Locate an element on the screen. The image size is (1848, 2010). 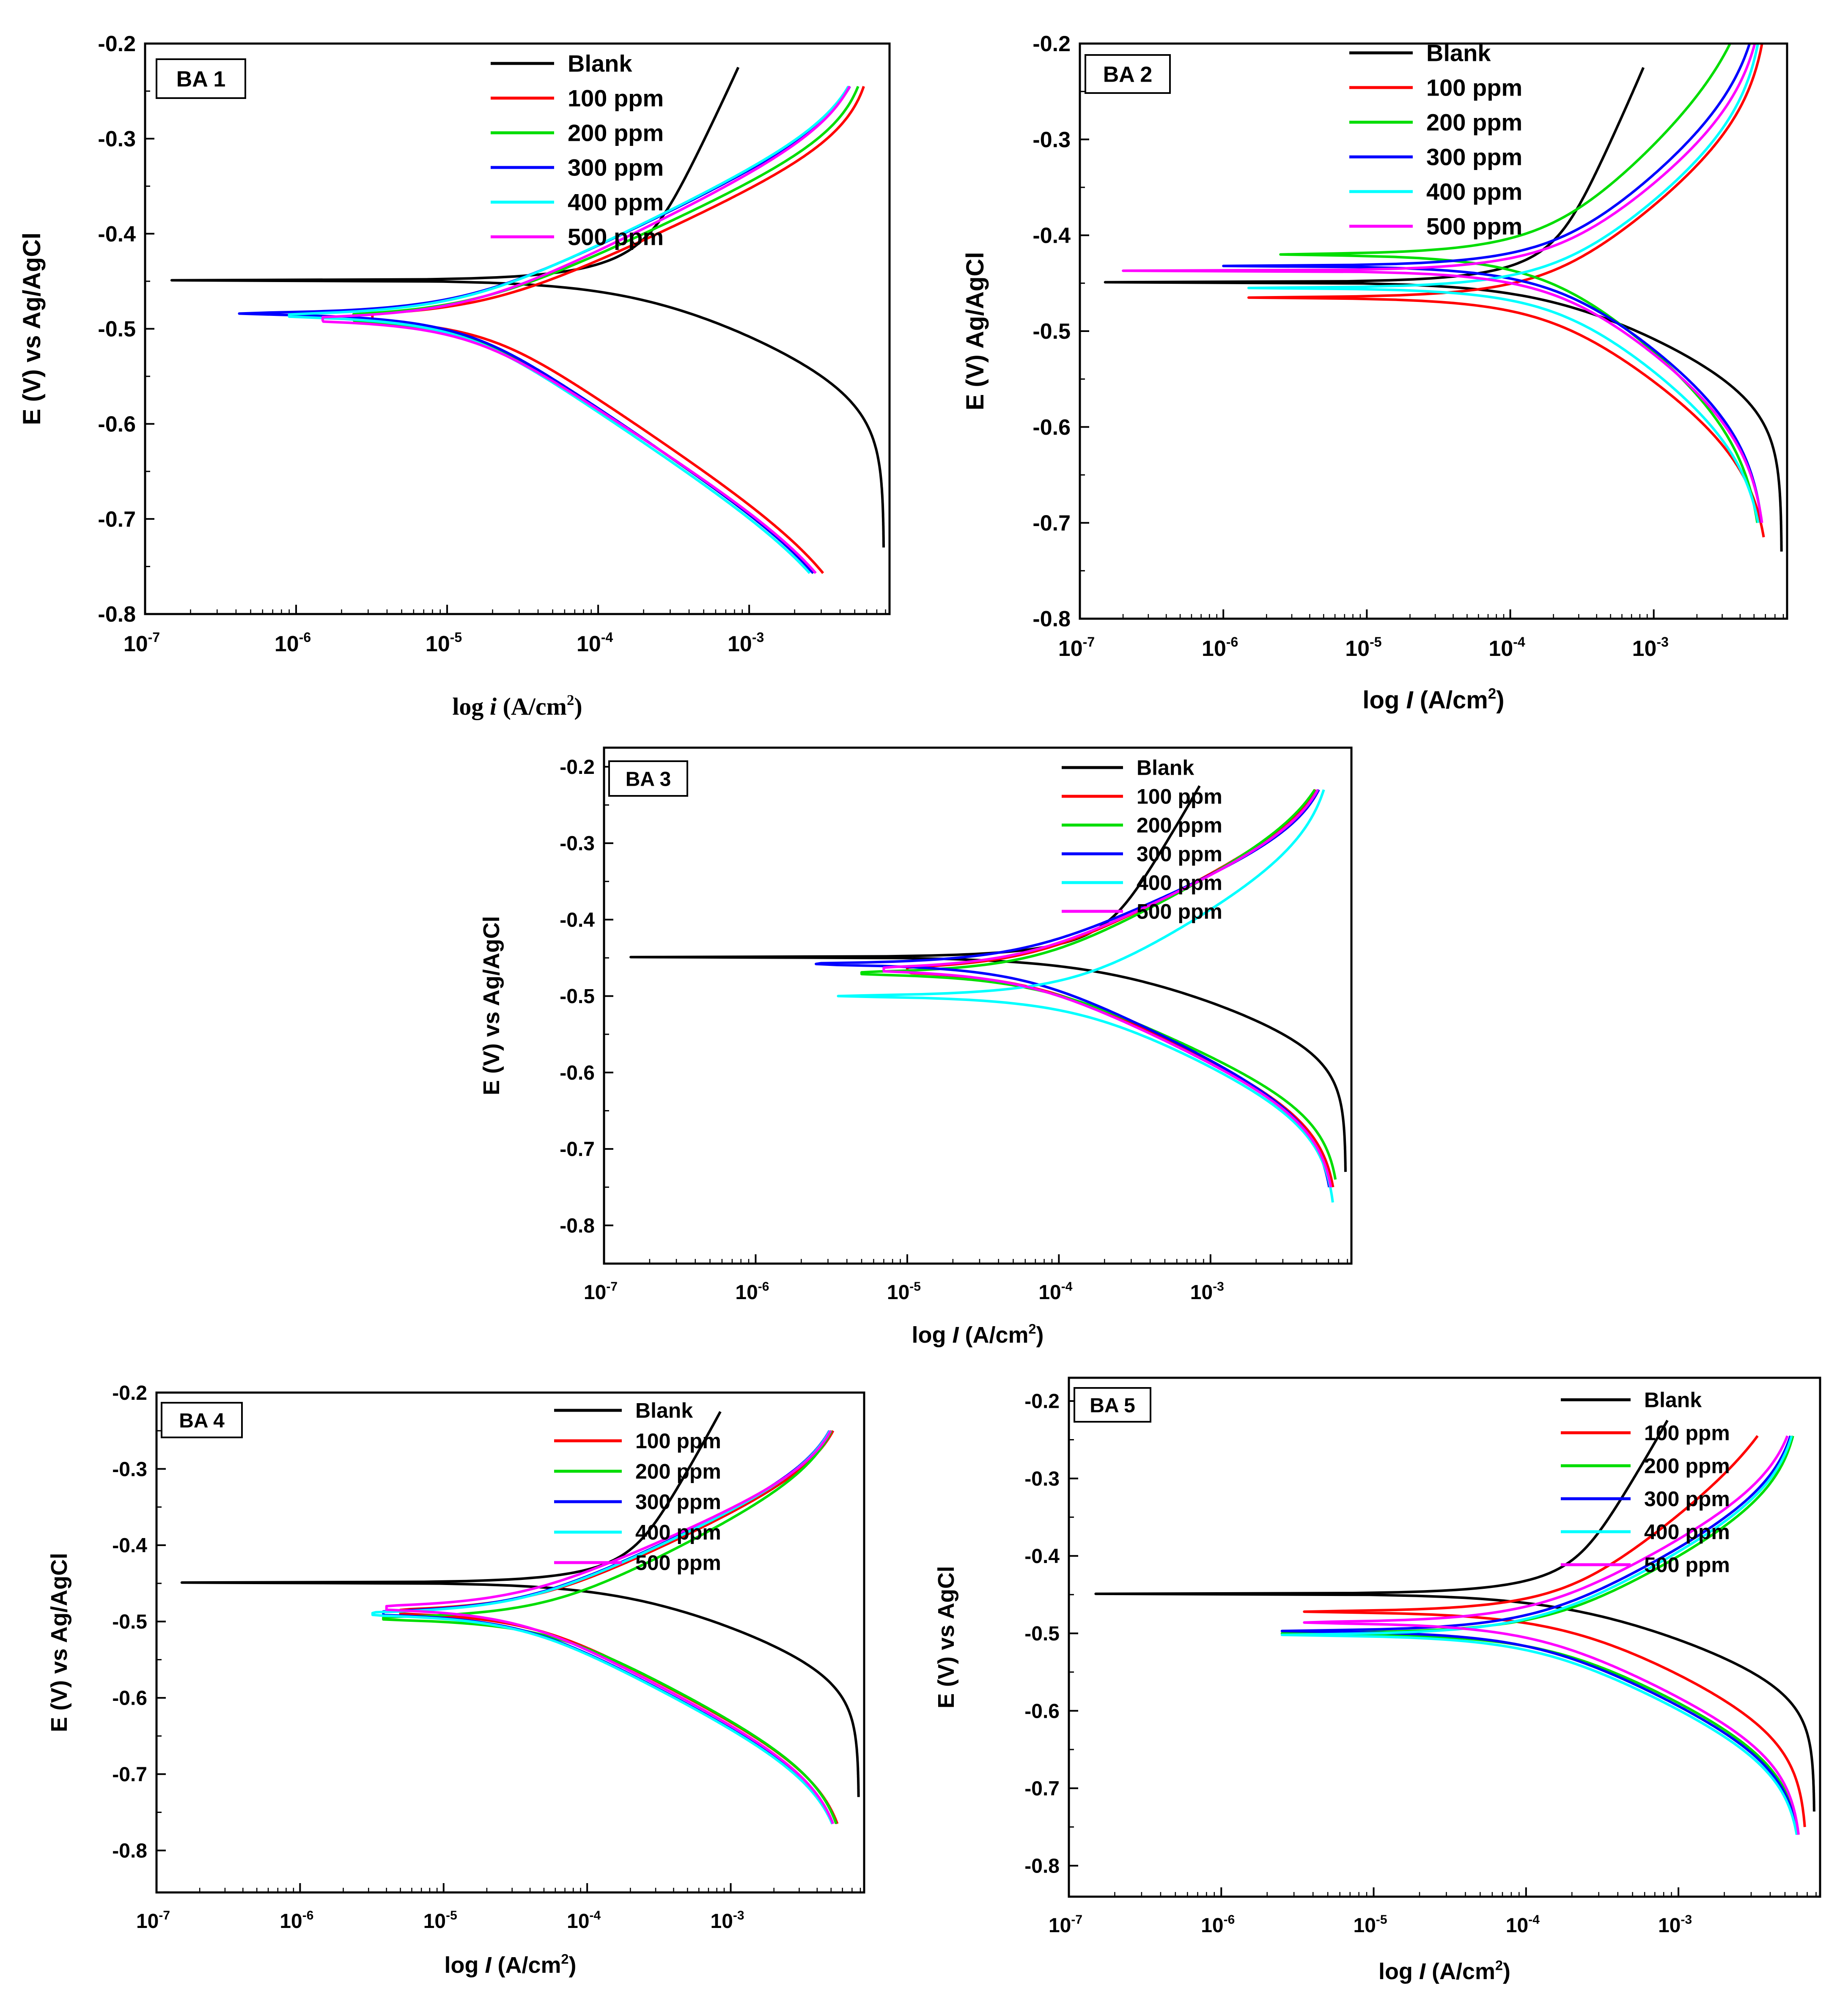
panel-label: BA 3 is located at coordinates (648, 779).